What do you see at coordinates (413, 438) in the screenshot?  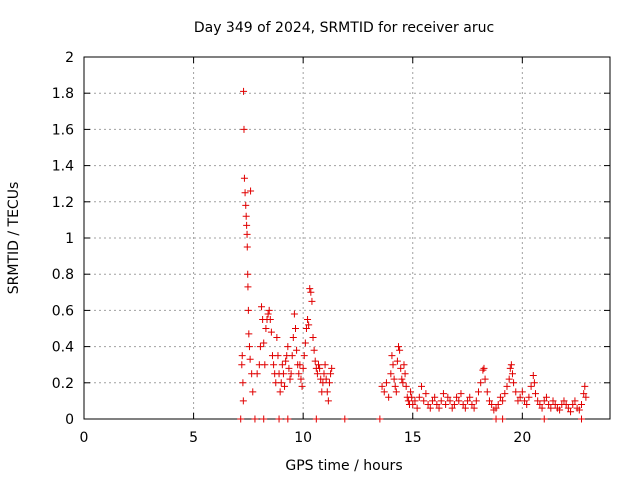 I see `x-tick-label: 15` at bounding box center [413, 438].